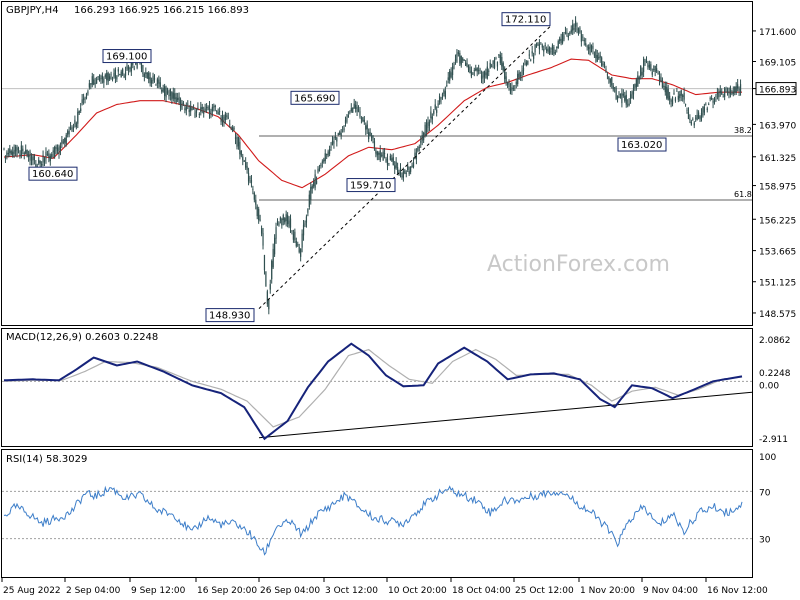 Image resolution: width=800 pixels, height=600 pixels. What do you see at coordinates (777, 253) in the screenshot?
I see `price-tick-label: 153.665` at bounding box center [777, 253].